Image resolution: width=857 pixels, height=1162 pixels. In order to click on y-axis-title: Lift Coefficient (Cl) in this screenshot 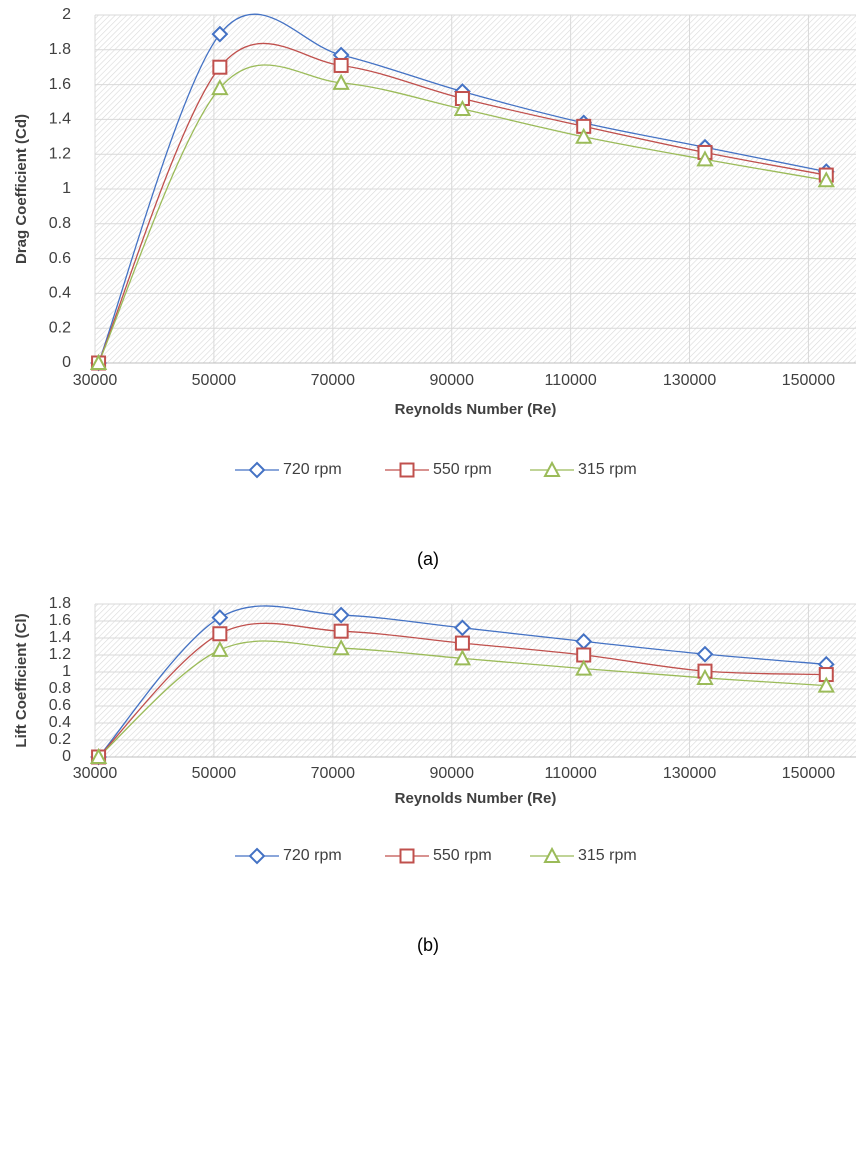, I will do `click(21, 680)`.